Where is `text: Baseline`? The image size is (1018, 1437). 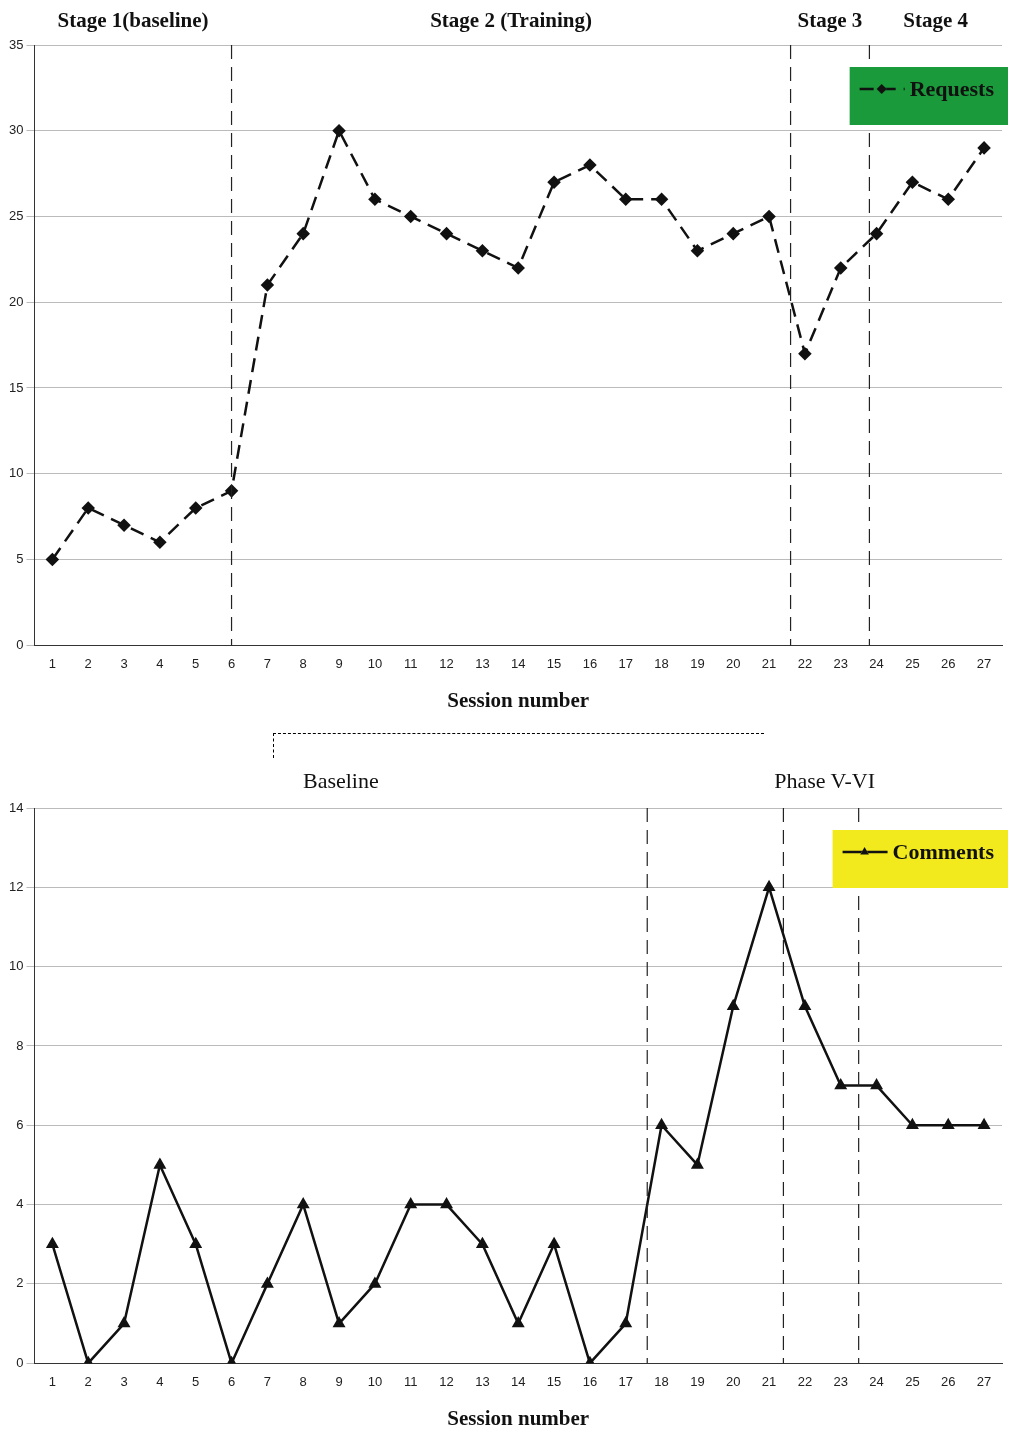
text: Baseline is located at coordinates (340, 780).